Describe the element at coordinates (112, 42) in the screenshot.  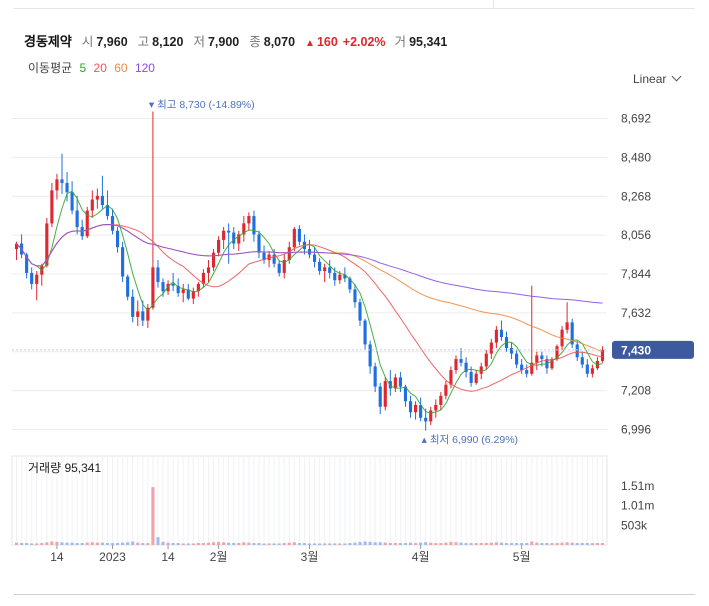
I see `open-value: 7,960` at that location.